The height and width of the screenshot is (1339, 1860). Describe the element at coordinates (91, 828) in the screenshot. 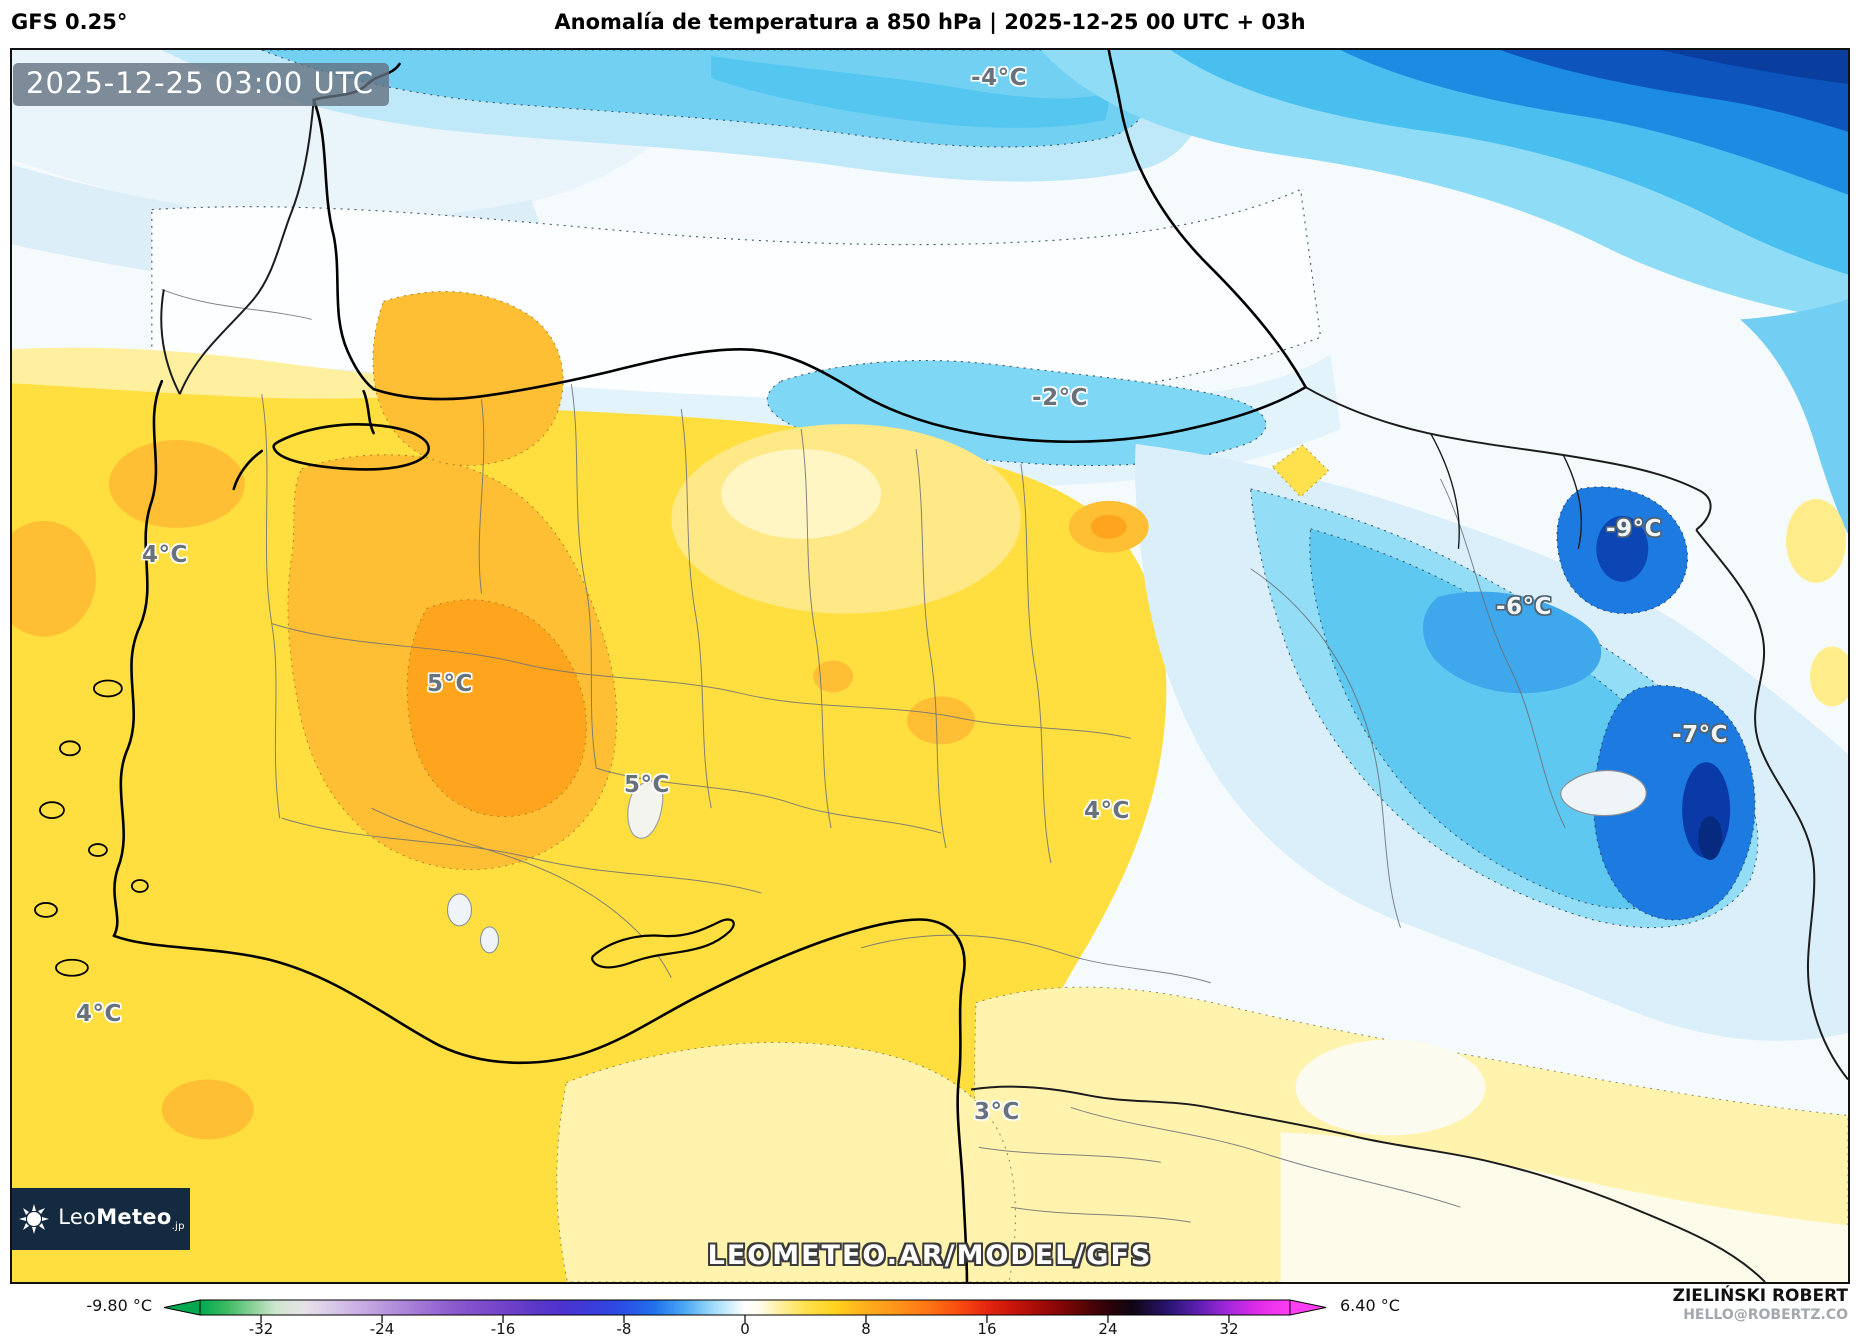

I see `aegean-islands` at that location.